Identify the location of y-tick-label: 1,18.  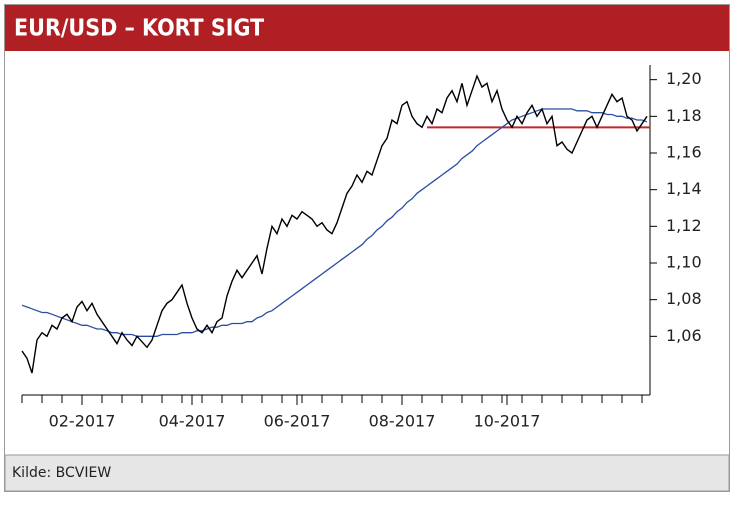
(684, 115).